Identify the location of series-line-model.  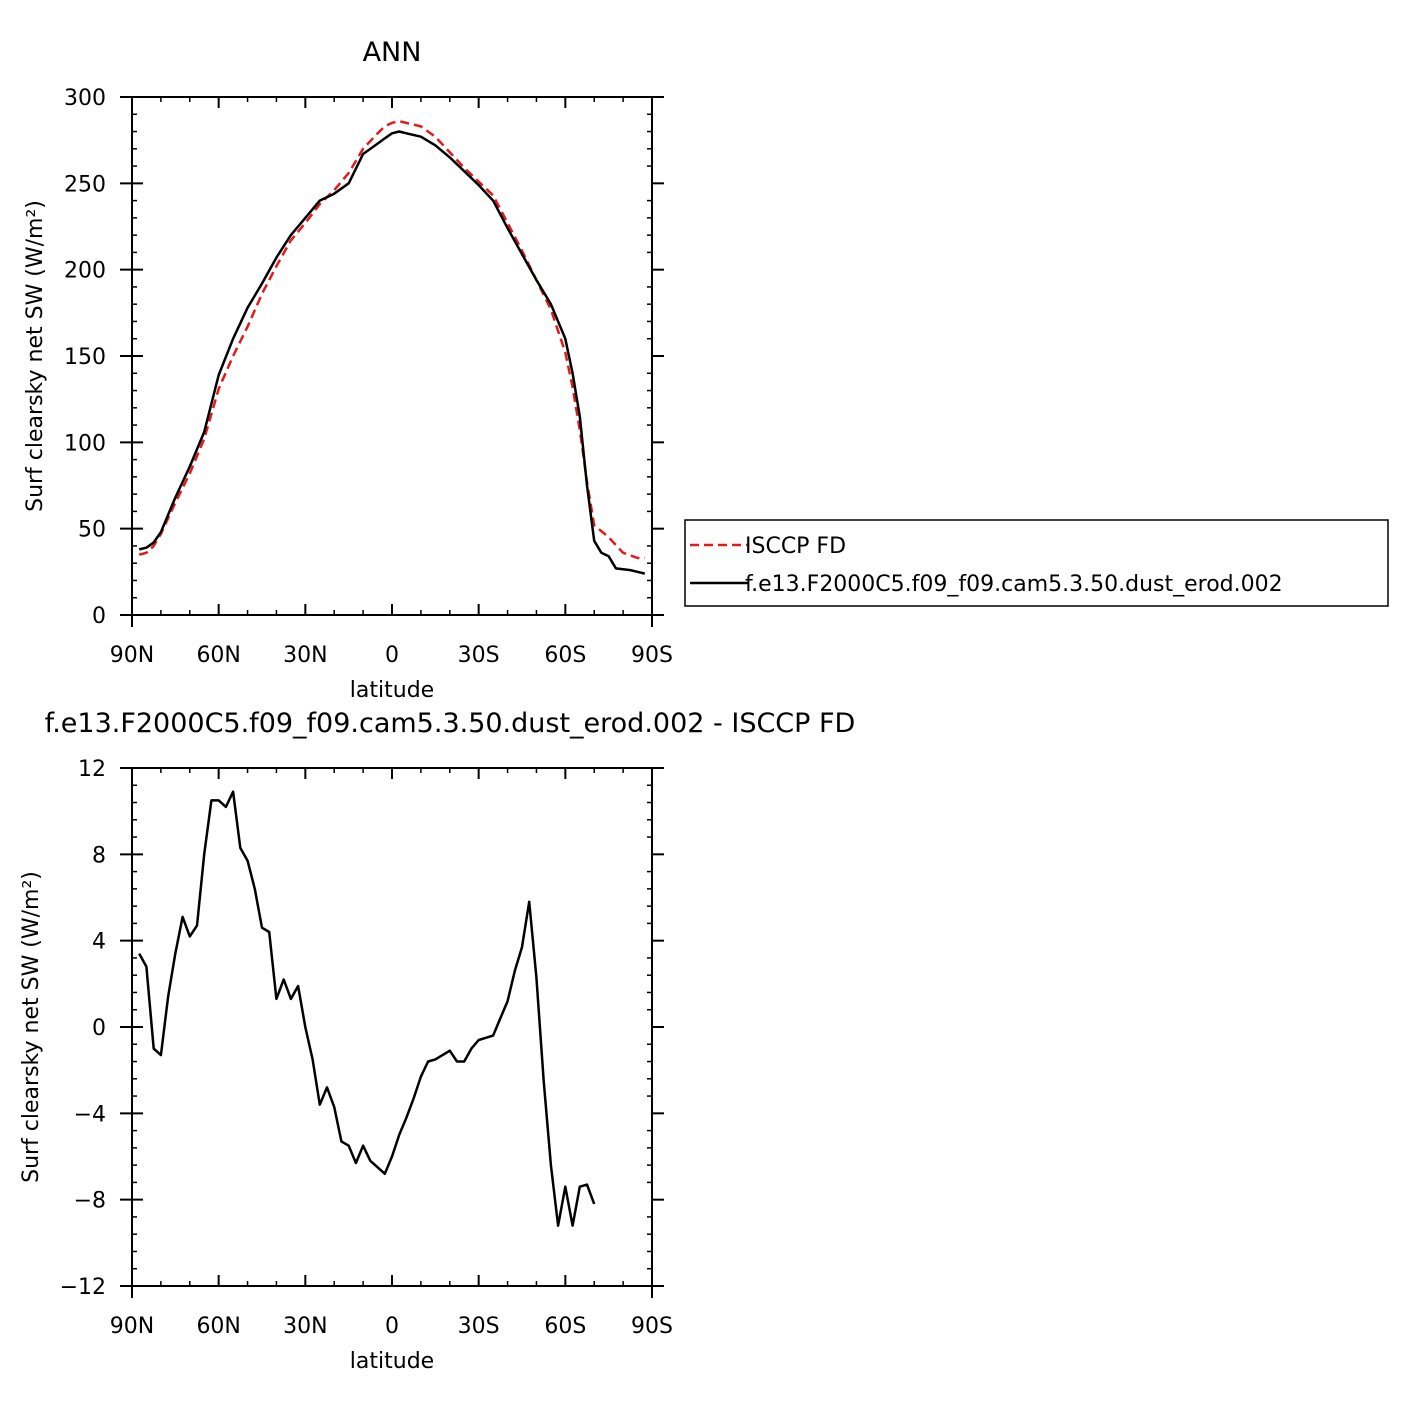
(392, 352).